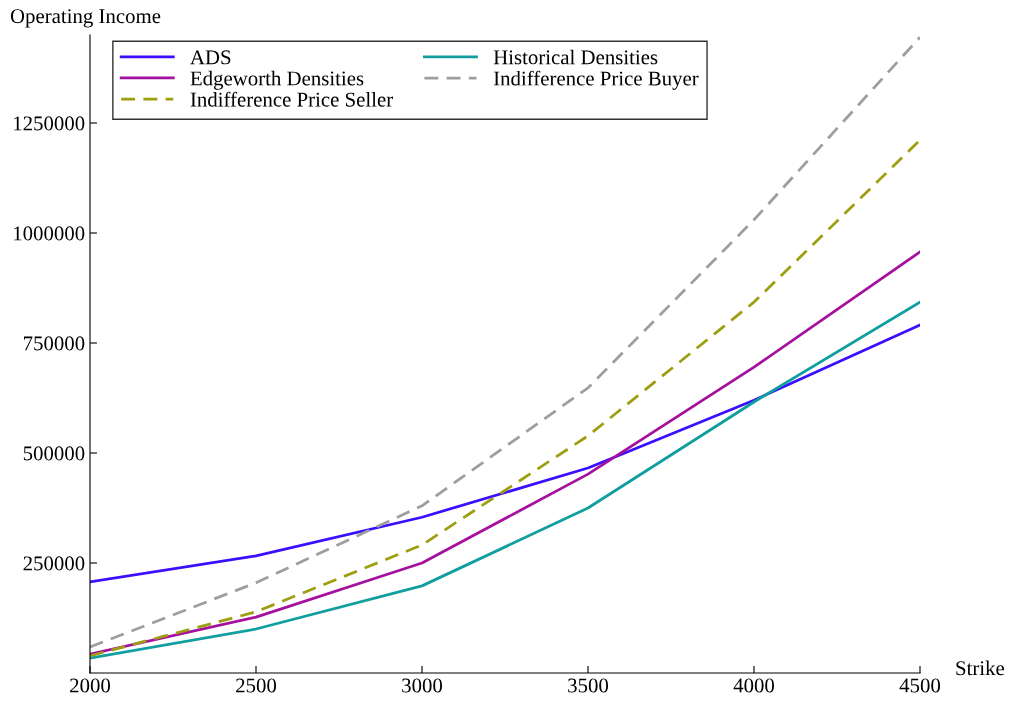 The image size is (1011, 707). I want to click on y-tick-label: 1250000, so click(49, 123).